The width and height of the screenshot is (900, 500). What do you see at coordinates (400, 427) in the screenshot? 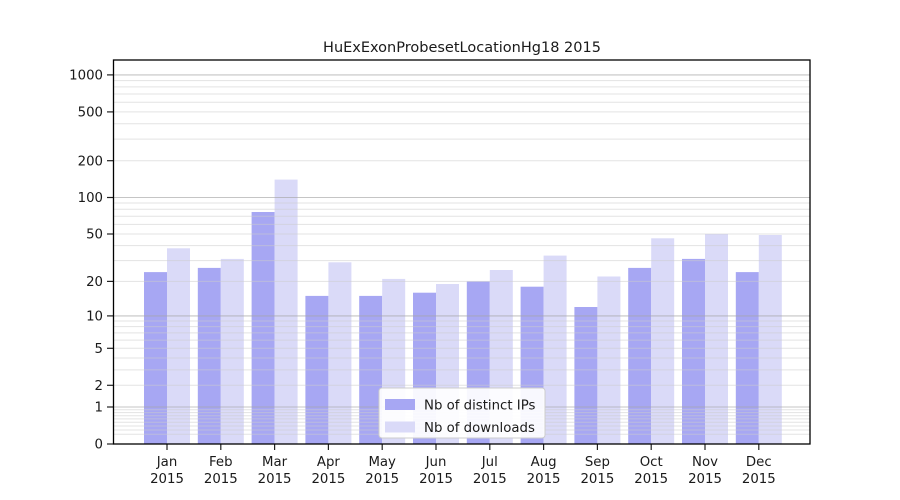
I see `legend-swatch-downloads` at bounding box center [400, 427].